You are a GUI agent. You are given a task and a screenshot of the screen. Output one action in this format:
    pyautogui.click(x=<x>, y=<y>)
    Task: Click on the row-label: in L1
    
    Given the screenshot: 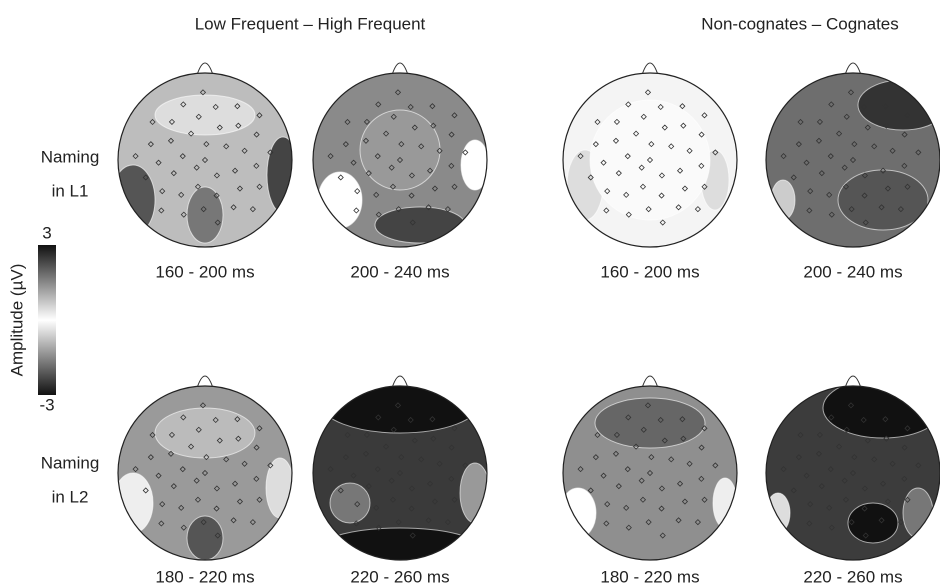 What is the action you would take?
    pyautogui.click(x=70, y=190)
    